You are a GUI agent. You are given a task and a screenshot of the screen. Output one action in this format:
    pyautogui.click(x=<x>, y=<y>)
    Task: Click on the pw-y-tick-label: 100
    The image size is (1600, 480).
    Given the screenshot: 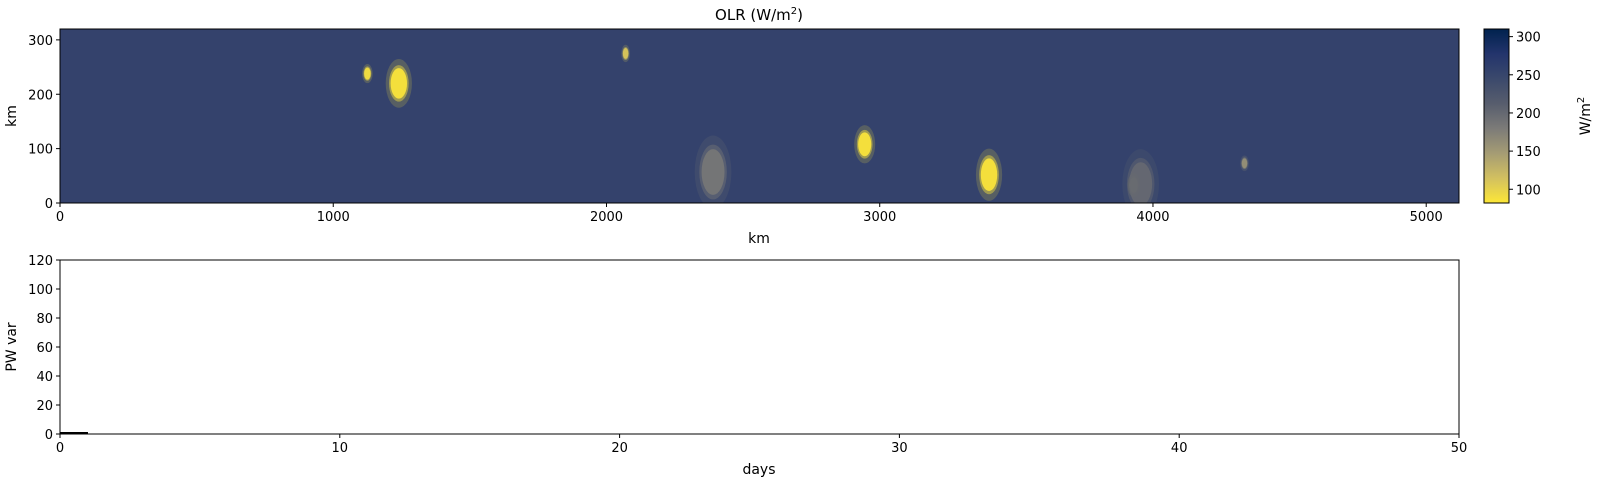 What is the action you would take?
    pyautogui.click(x=40, y=290)
    